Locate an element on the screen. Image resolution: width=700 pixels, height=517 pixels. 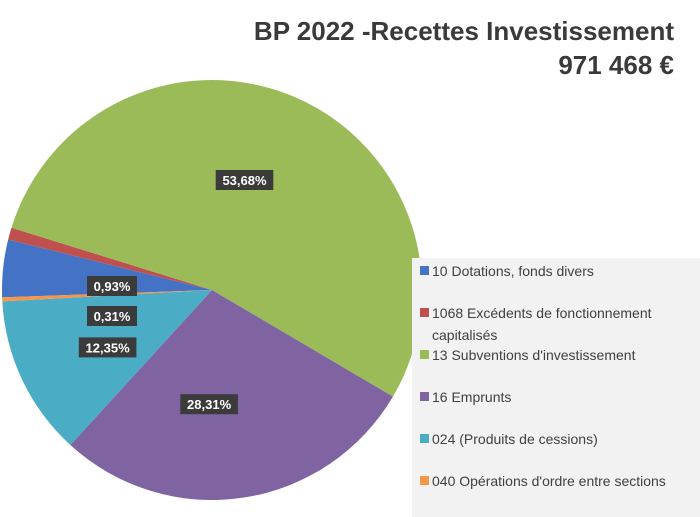
pie-slice-10-dotations-fonds-divers is located at coordinates (107, 268).